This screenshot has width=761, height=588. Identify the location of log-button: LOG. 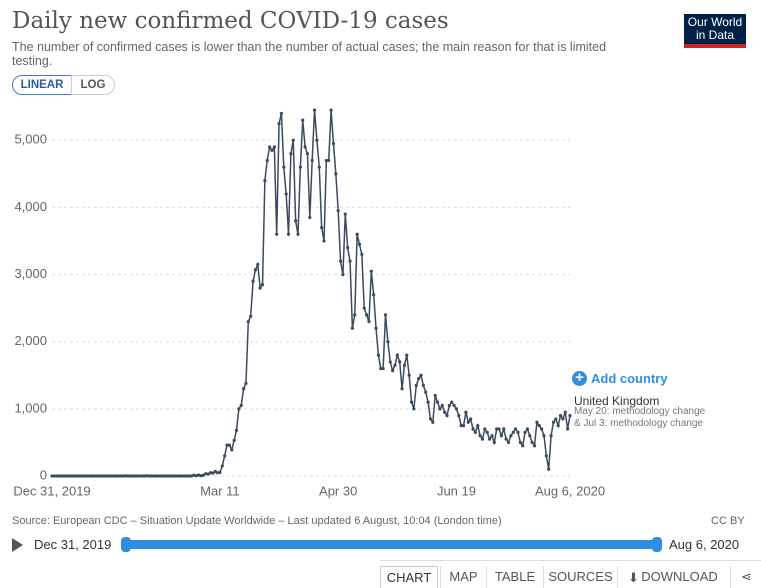
(93, 85).